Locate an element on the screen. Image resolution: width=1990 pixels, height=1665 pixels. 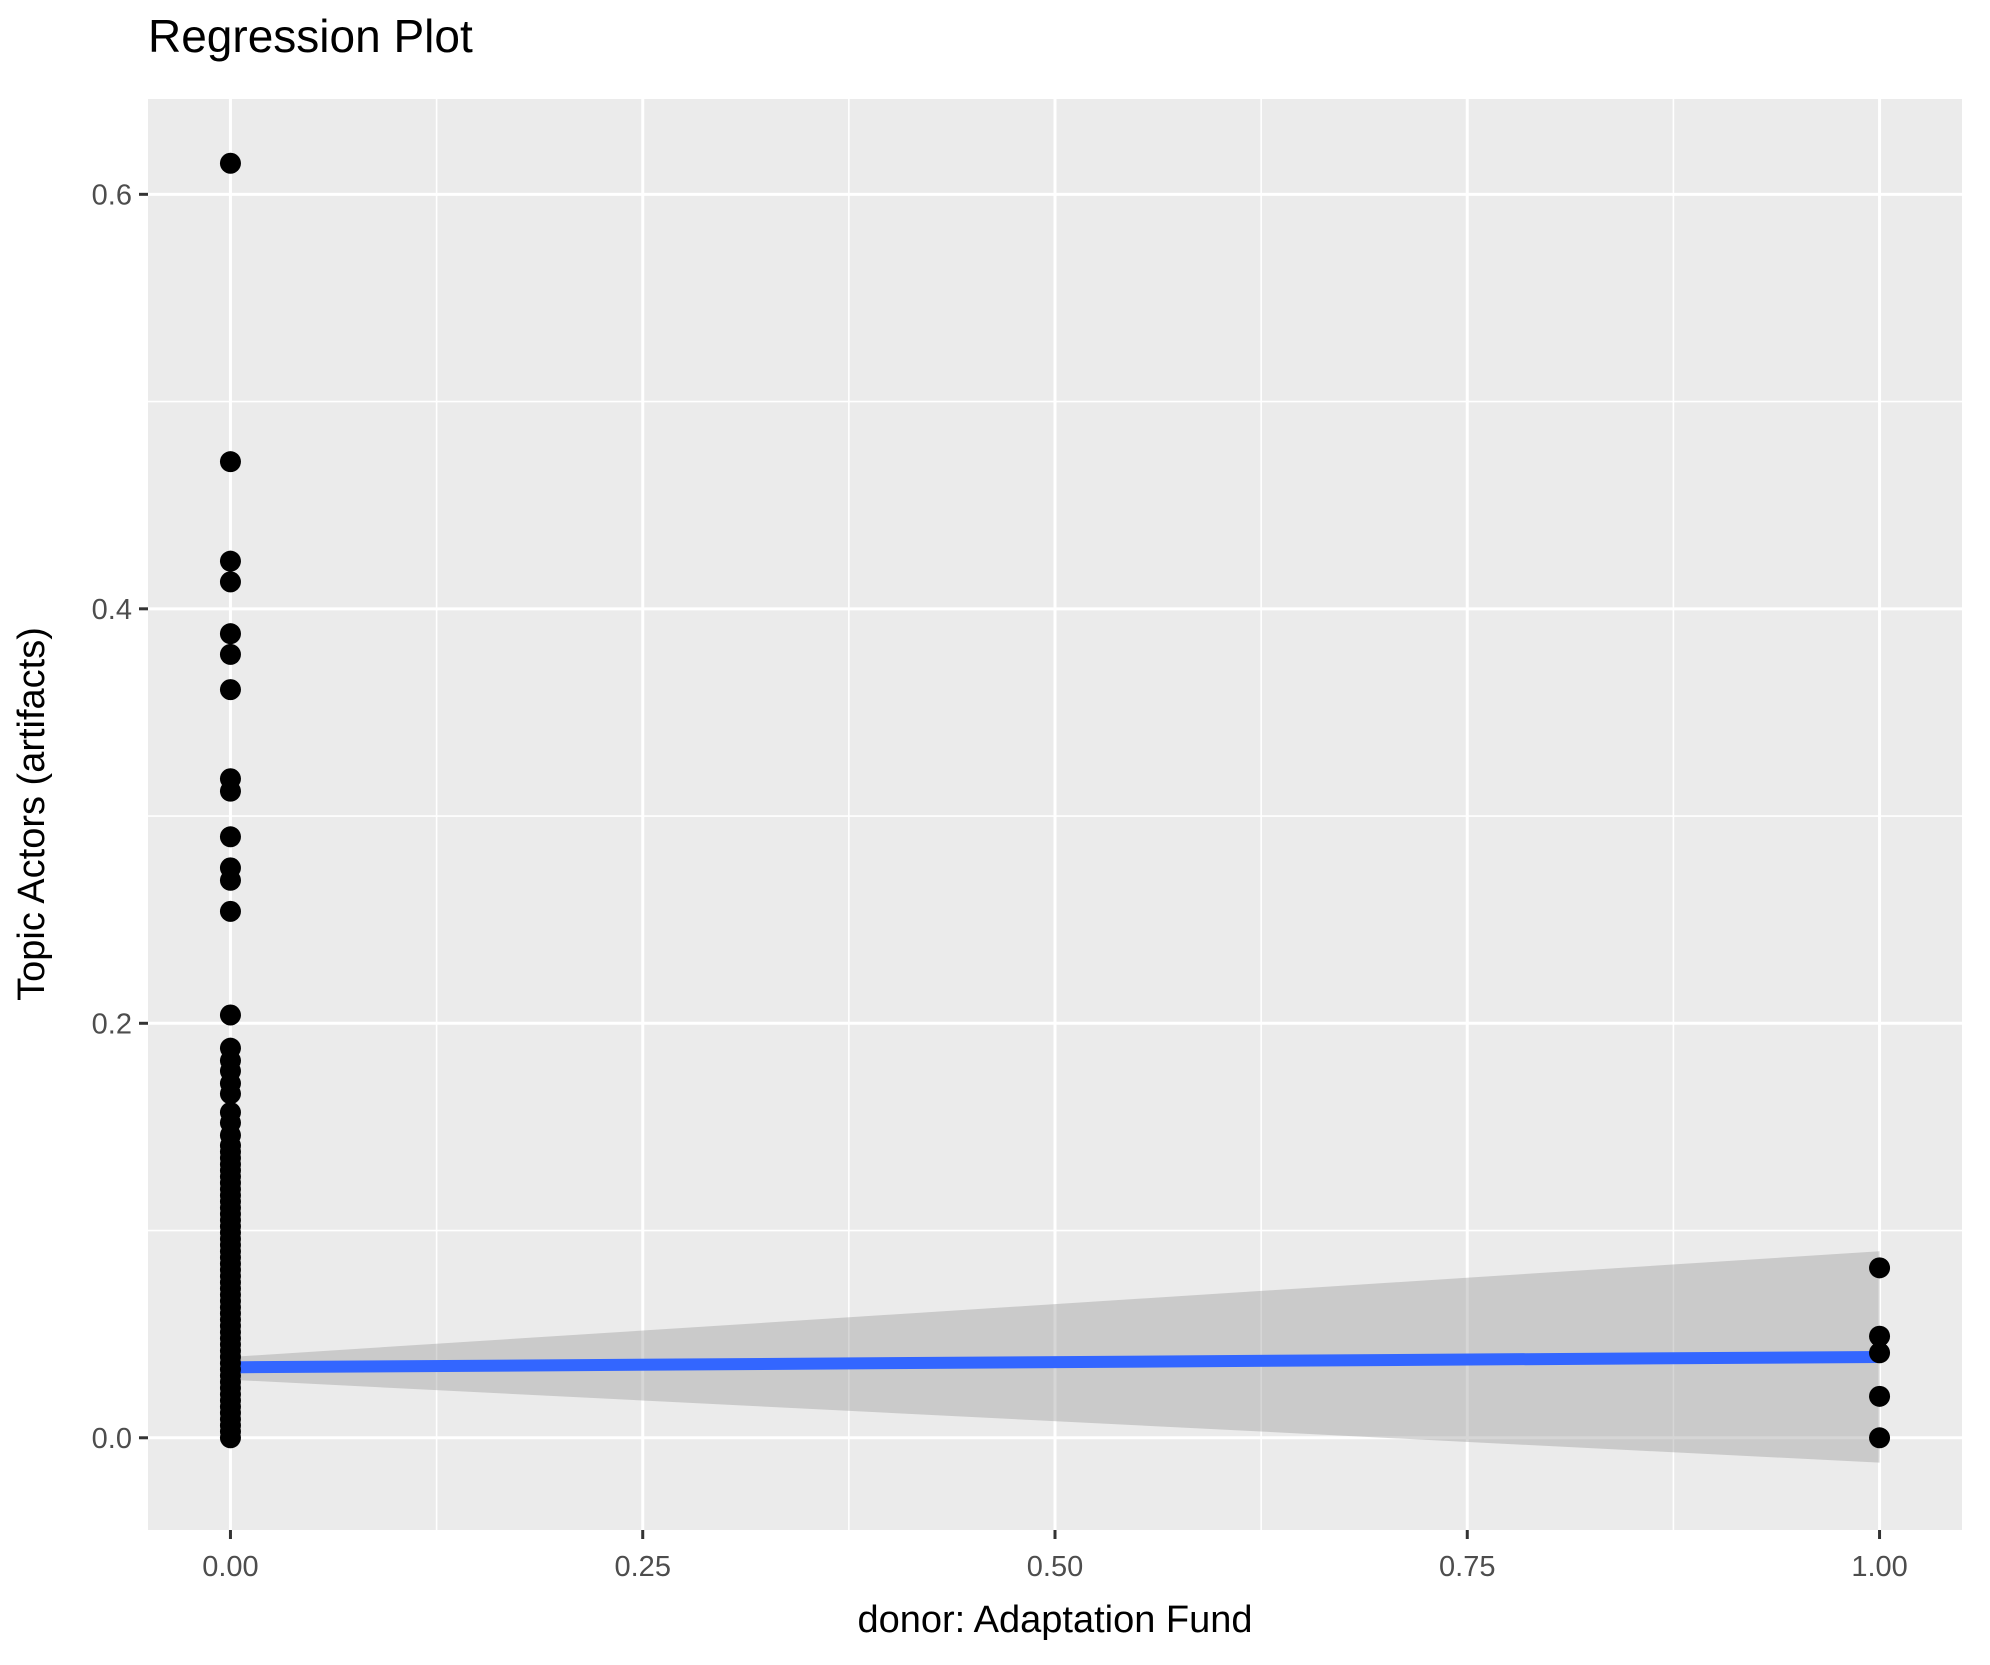
y-tick-label: 0.6 is located at coordinates (112, 195).